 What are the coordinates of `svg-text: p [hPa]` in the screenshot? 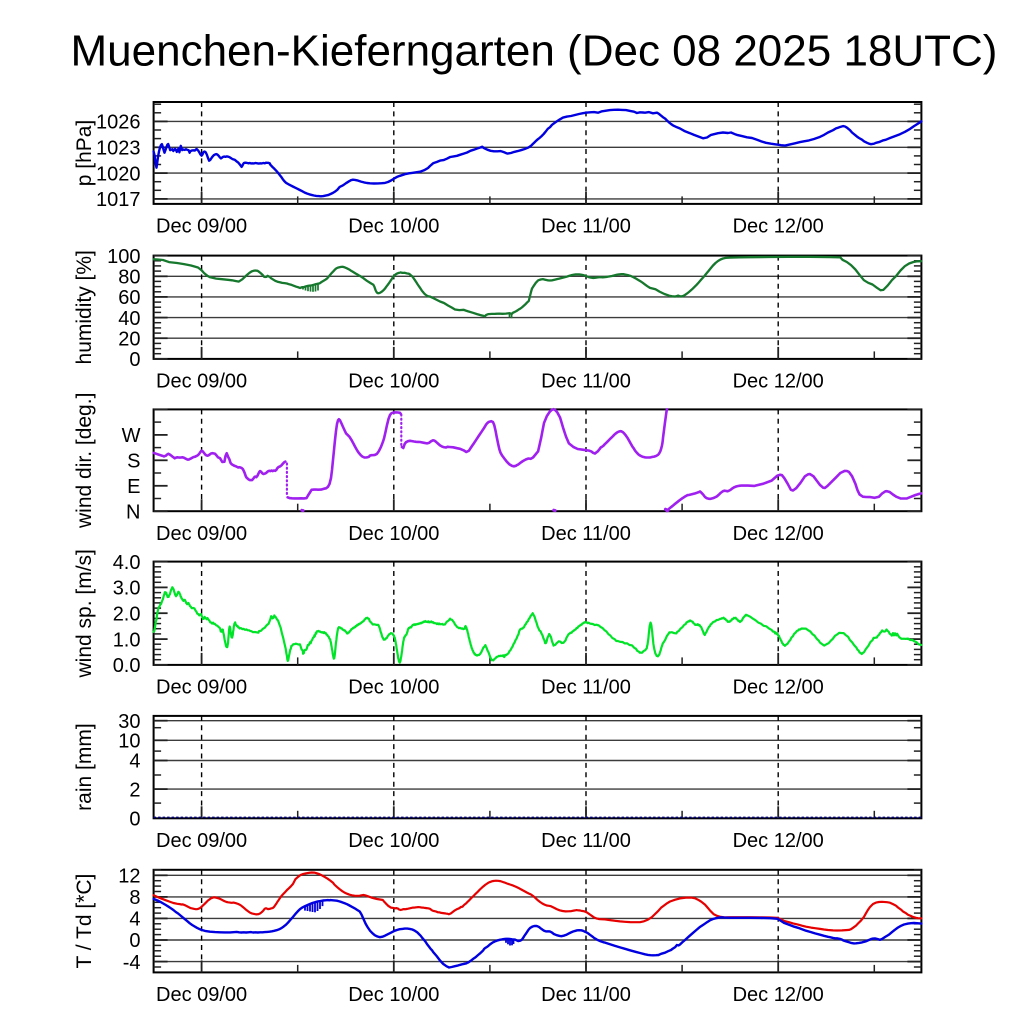 It's located at (84, 153).